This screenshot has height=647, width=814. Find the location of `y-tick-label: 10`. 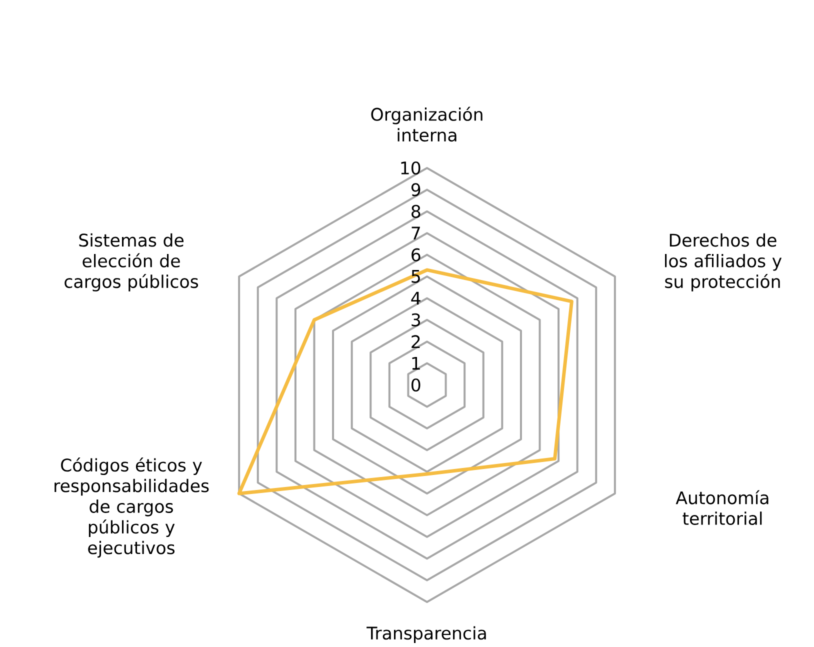

y-tick-label: 10 is located at coordinates (410, 167).